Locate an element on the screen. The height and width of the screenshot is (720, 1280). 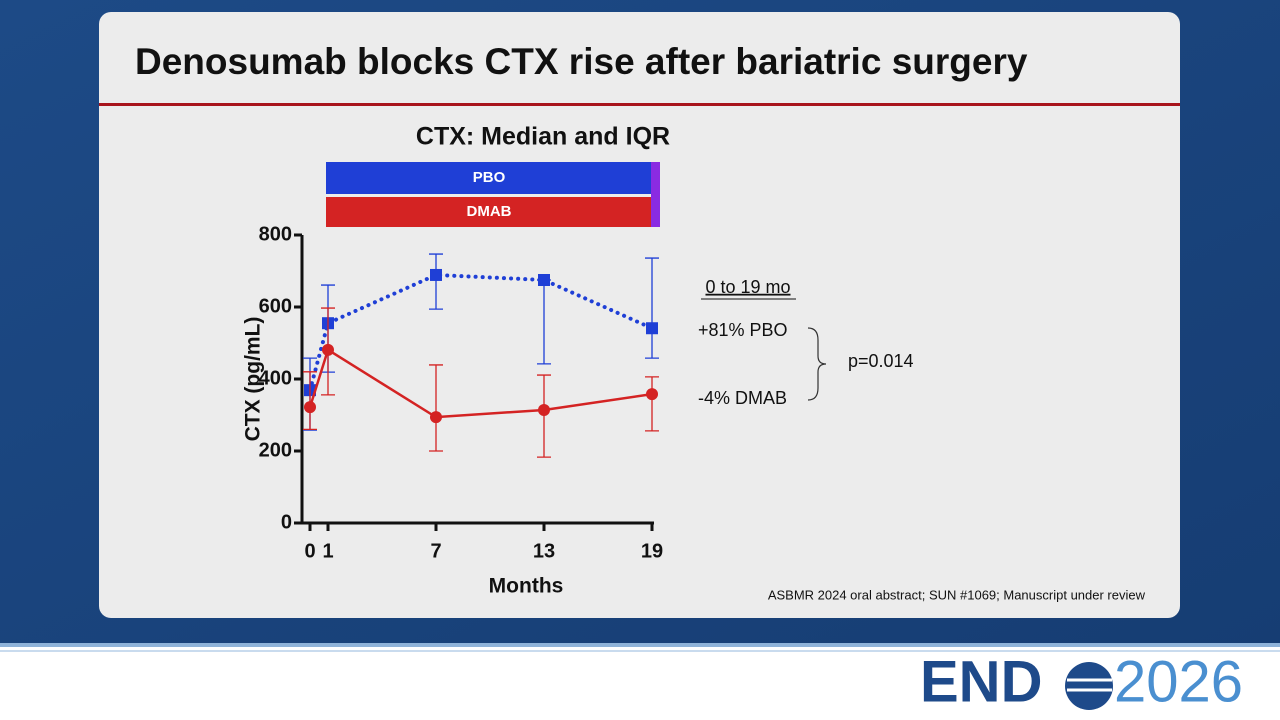
x-tick-label: 13 is located at coordinates (544, 551).